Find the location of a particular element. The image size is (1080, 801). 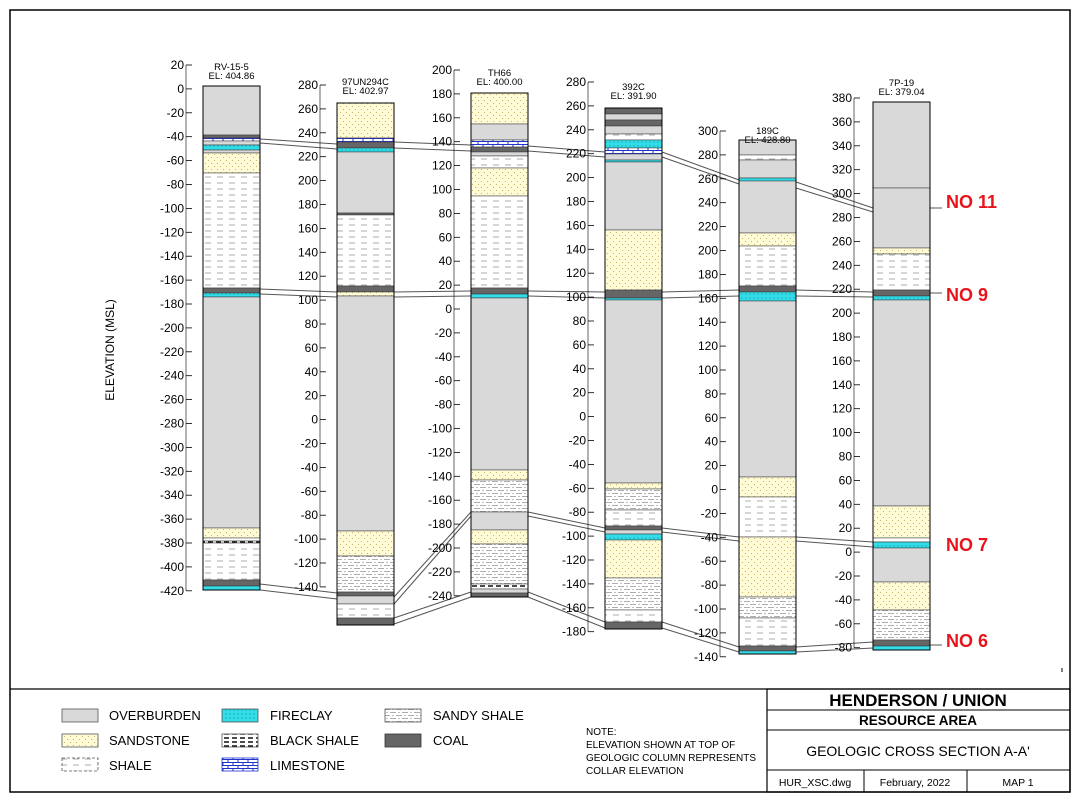

elevation-tick: -200 is located at coordinates (172, 328).